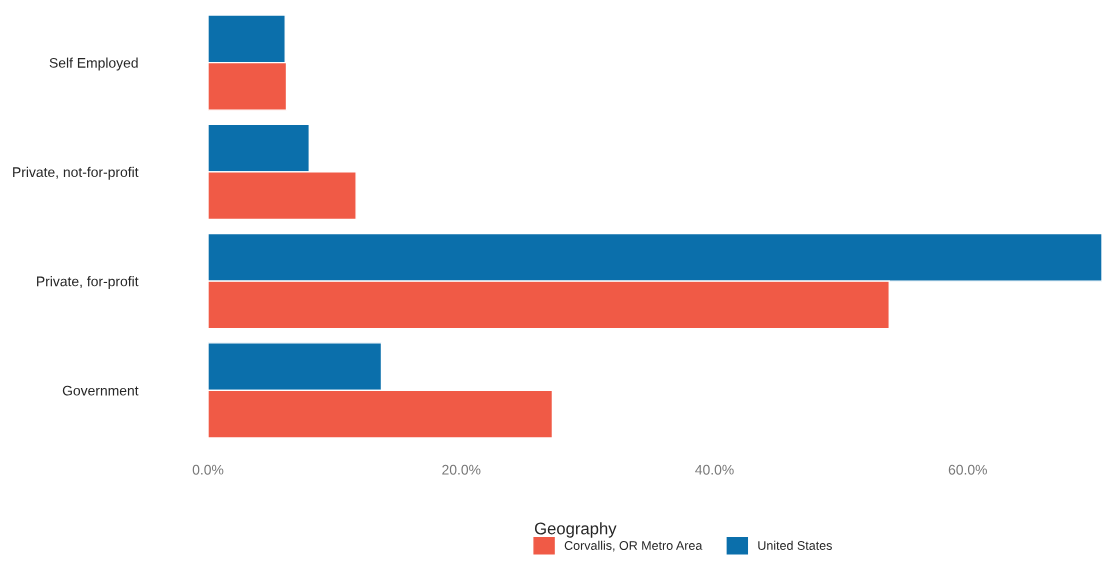  I want to click on x-tick-label: 0.0%, so click(208, 469).